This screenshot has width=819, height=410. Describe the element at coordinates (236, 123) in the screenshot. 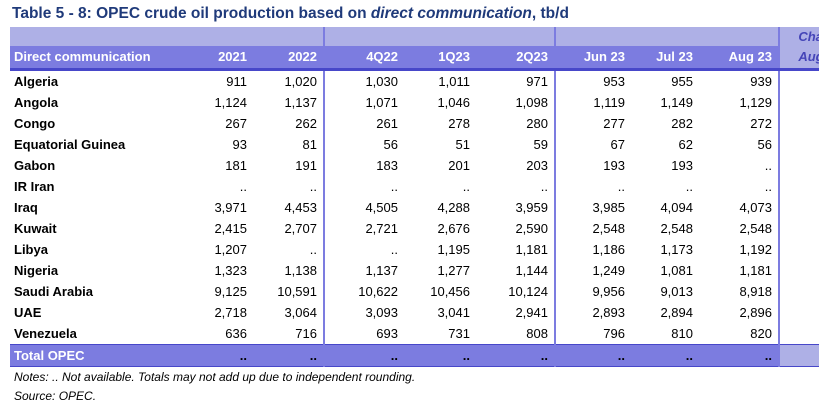

I see `value-cell: 267` at that location.